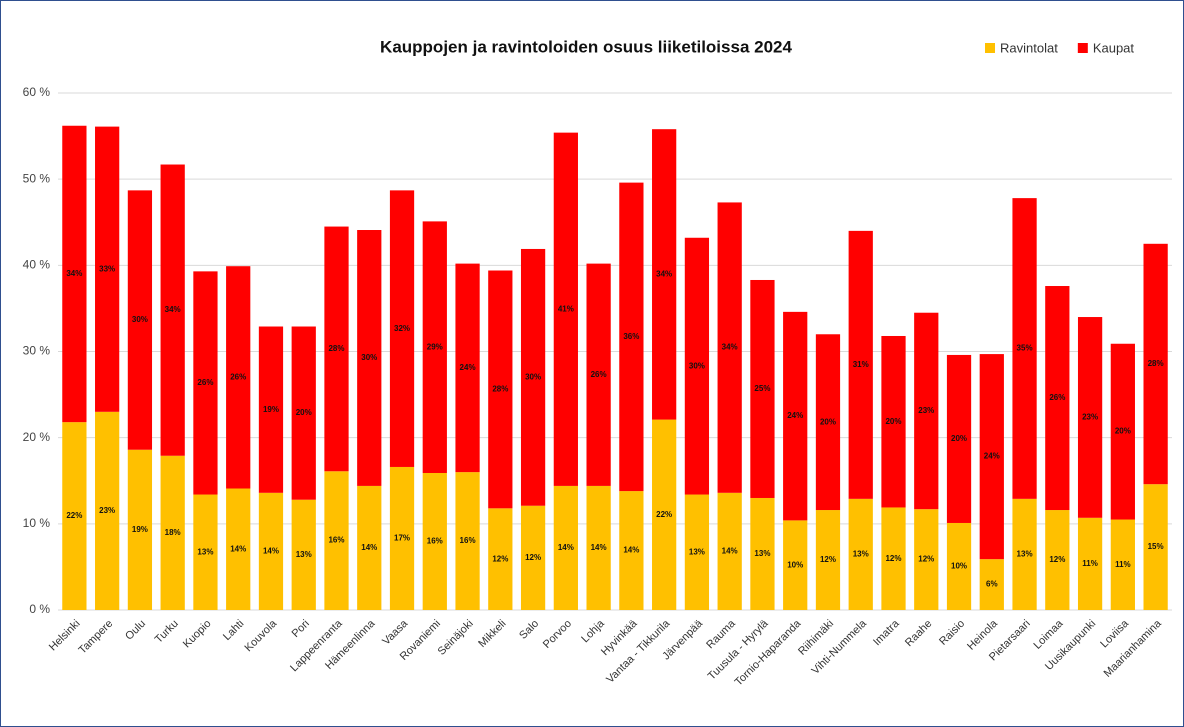  I want to click on y-tick-label: 10 %, so click(37, 523).